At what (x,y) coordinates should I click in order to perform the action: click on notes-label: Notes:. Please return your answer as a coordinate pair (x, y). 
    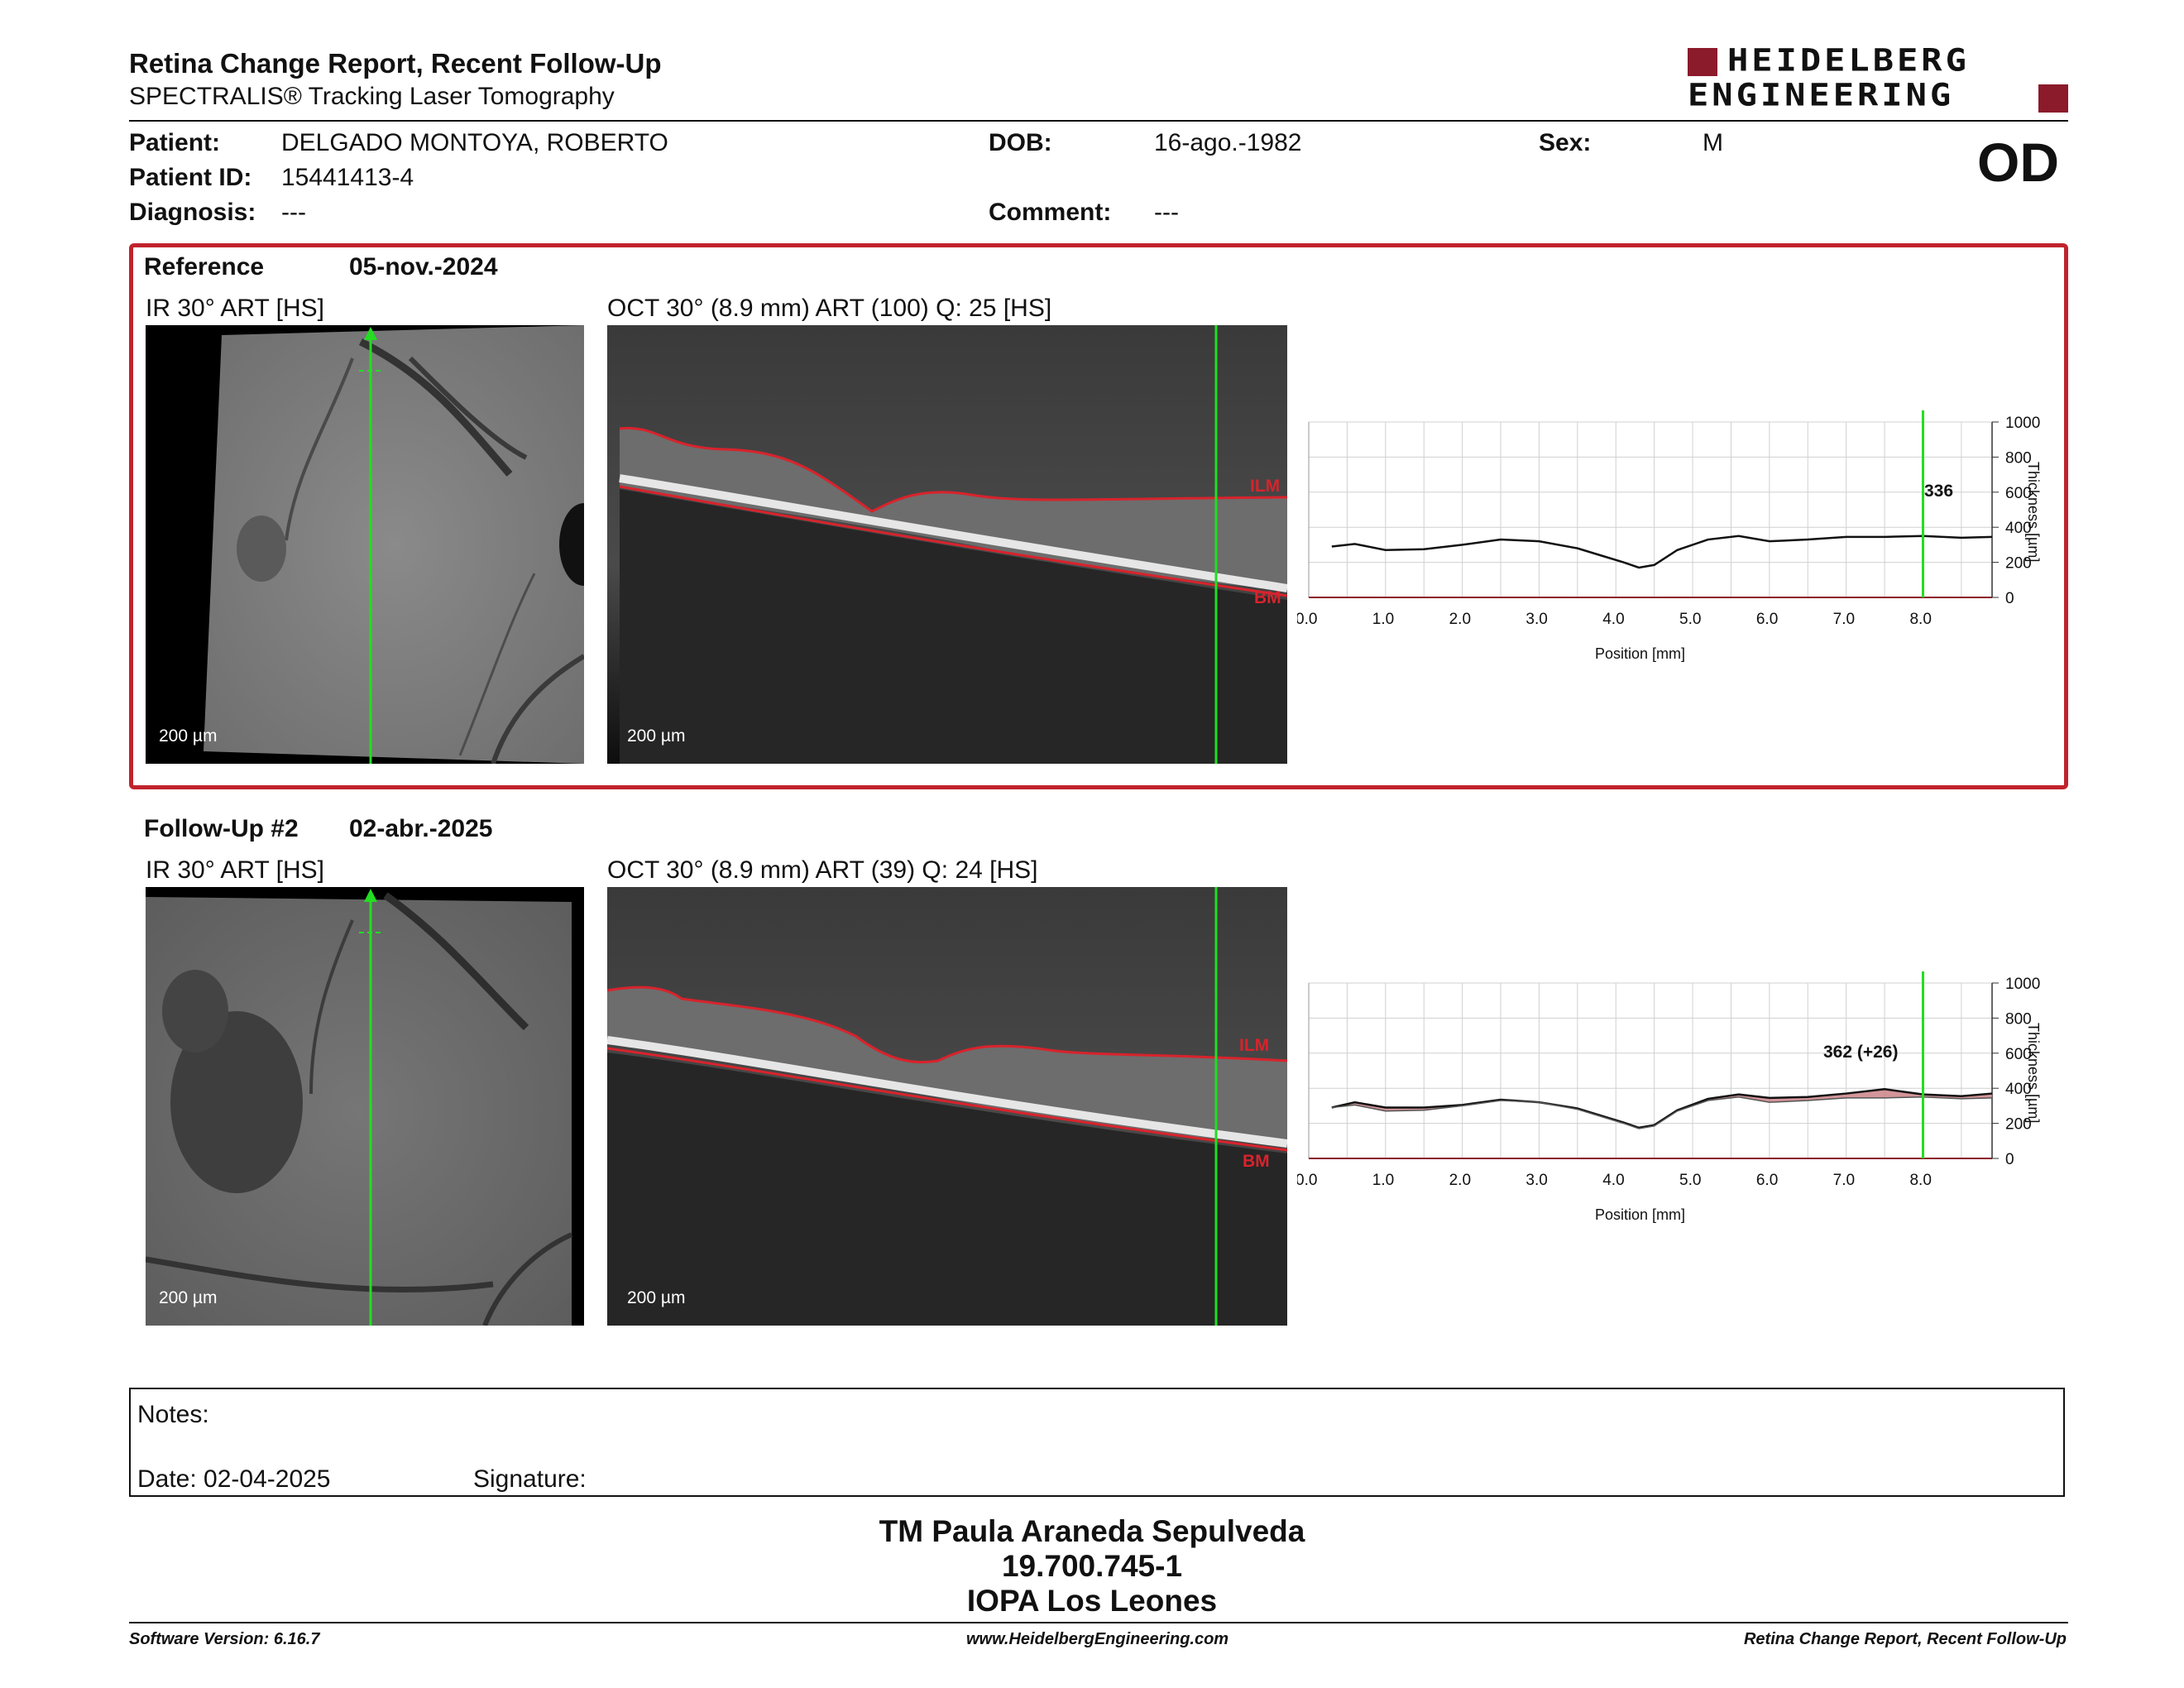
    Looking at the image, I should click on (173, 1414).